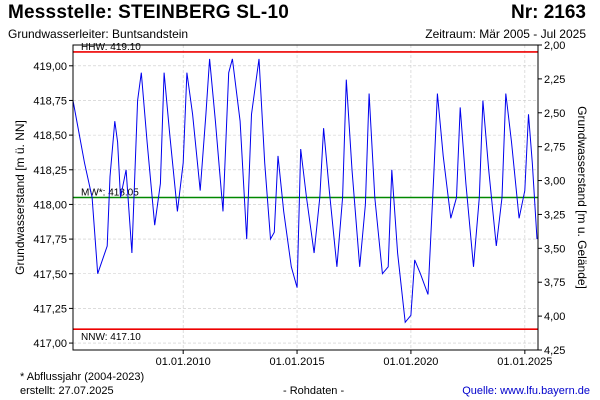 This screenshot has height=400, width=600. I want to click on x-tick-label: 01.01.2010, so click(183, 362).